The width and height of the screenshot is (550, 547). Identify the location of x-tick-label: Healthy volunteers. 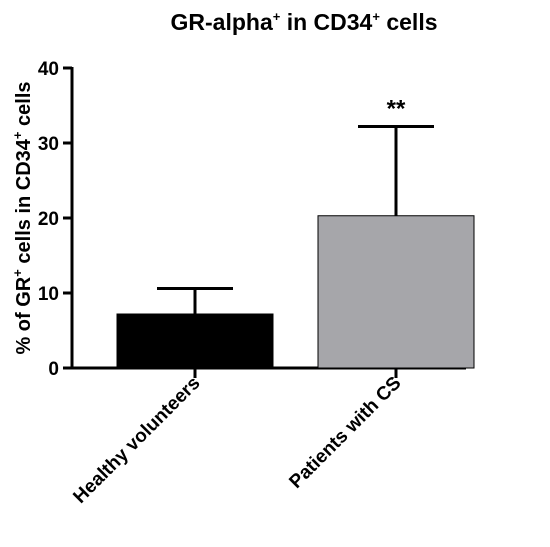
(136, 440).